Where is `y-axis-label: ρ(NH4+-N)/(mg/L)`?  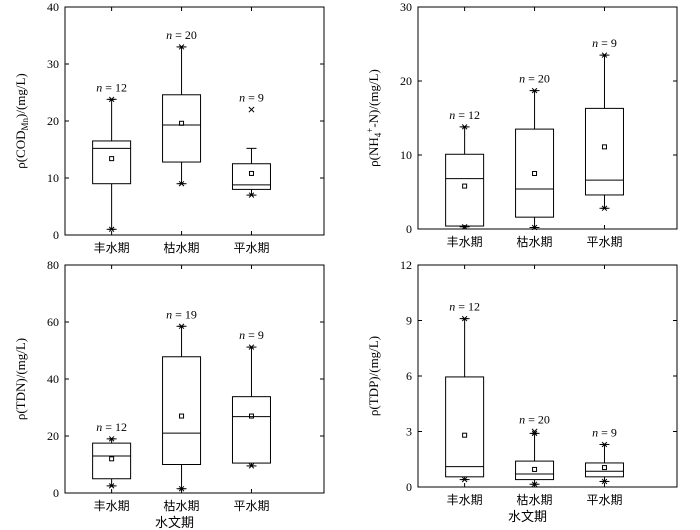
y-axis-label: ρ(NH4+-N)/(mg/L) is located at coordinates (374, 118).